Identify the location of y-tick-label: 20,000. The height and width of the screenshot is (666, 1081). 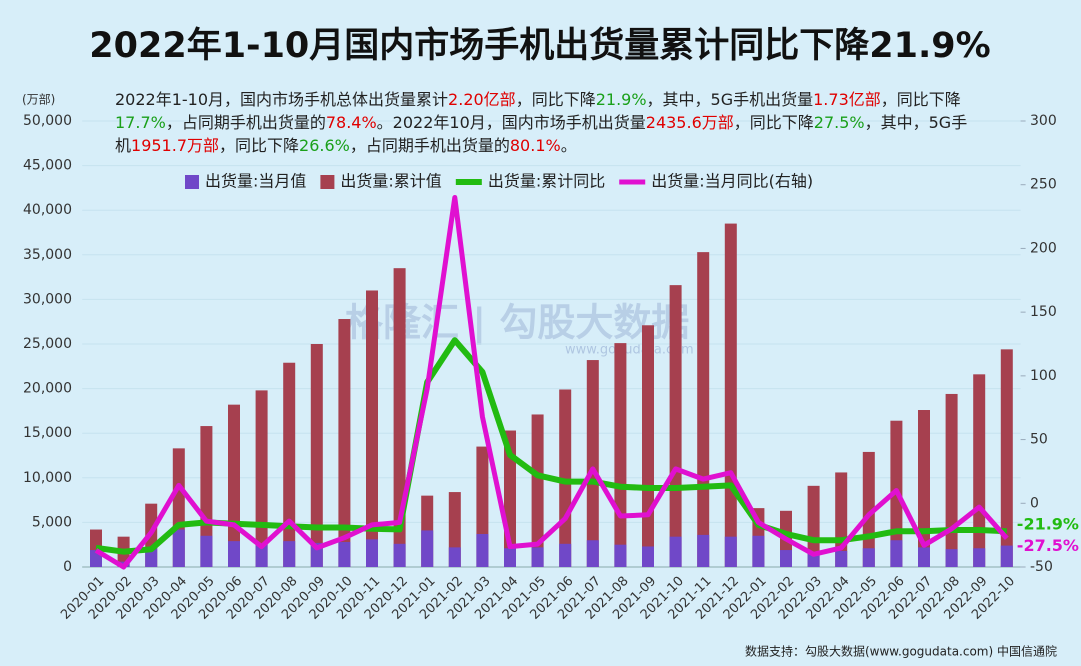
(47, 389).